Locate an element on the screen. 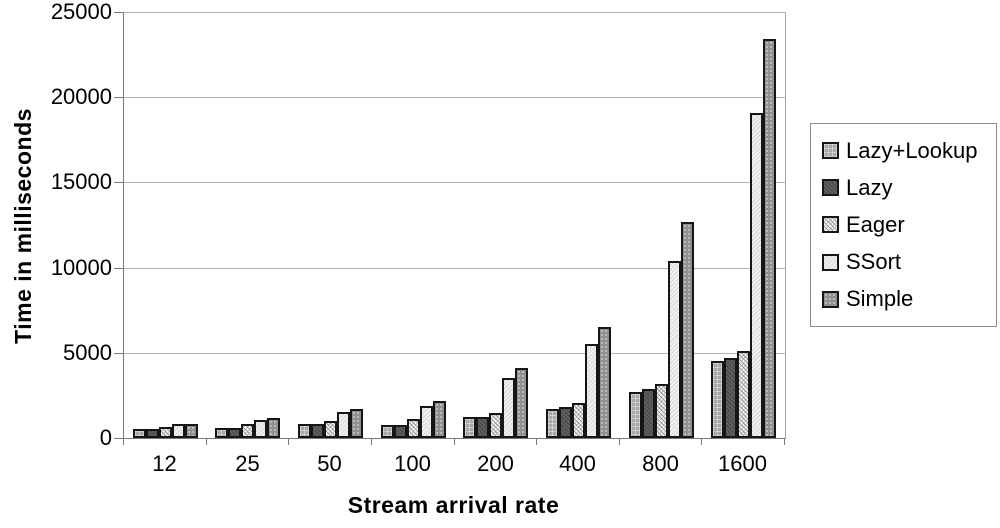 The height and width of the screenshot is (528, 1000). x-axis-tick-label-1600: 1600 is located at coordinates (742, 463).